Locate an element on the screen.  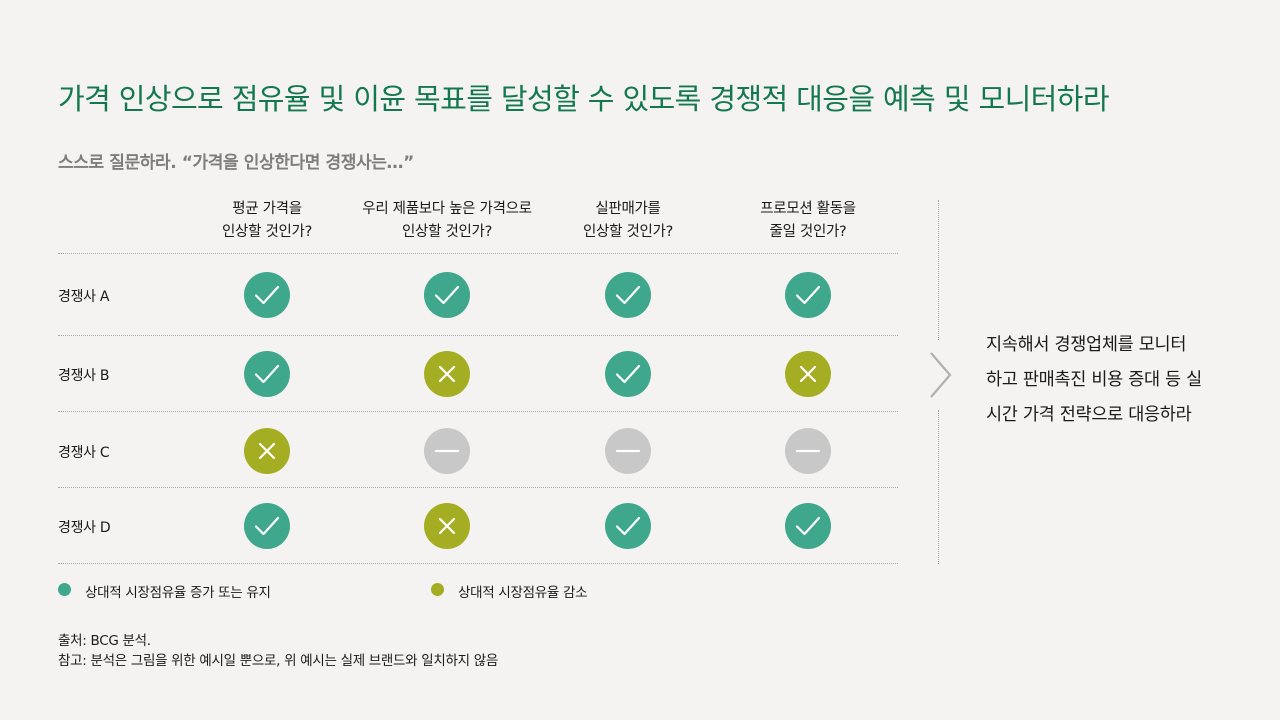
row-label-3: 경쟁사 C is located at coordinates (84, 453).